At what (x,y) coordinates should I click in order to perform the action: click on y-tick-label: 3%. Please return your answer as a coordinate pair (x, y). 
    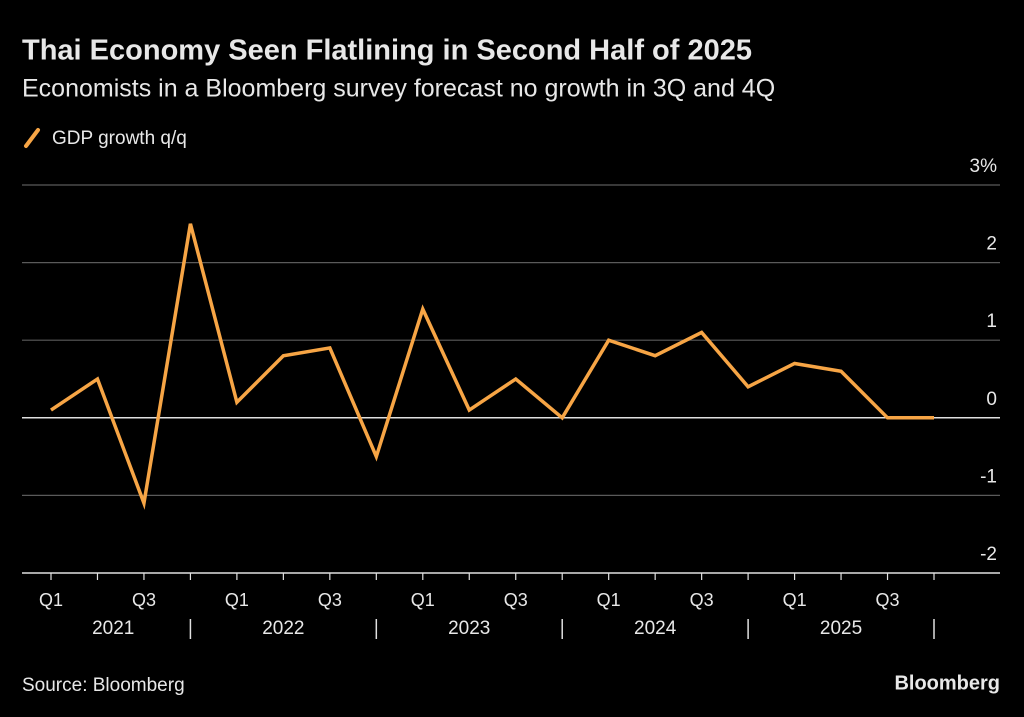
    Looking at the image, I should click on (984, 166).